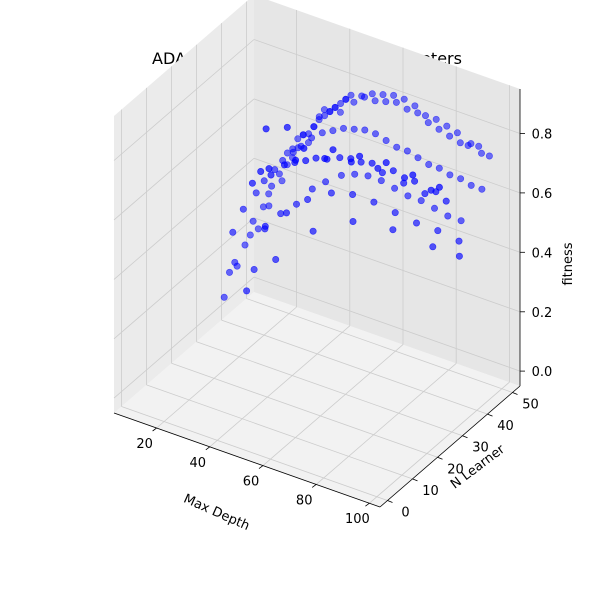 The image size is (600, 600). What do you see at coordinates (542, 135) in the screenshot?
I see `z-tick-label: 0.8` at bounding box center [542, 135].